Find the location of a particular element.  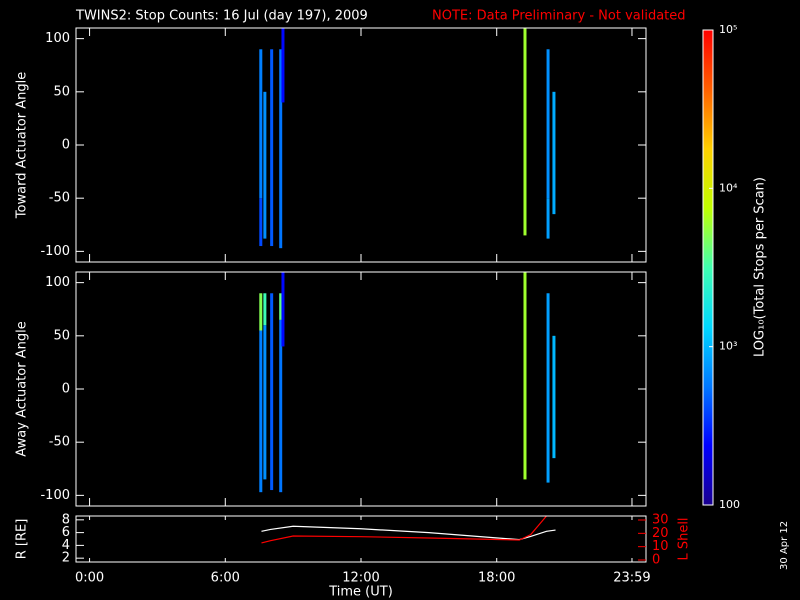

colorbar-tick-label: 10⁵ is located at coordinates (728, 29).